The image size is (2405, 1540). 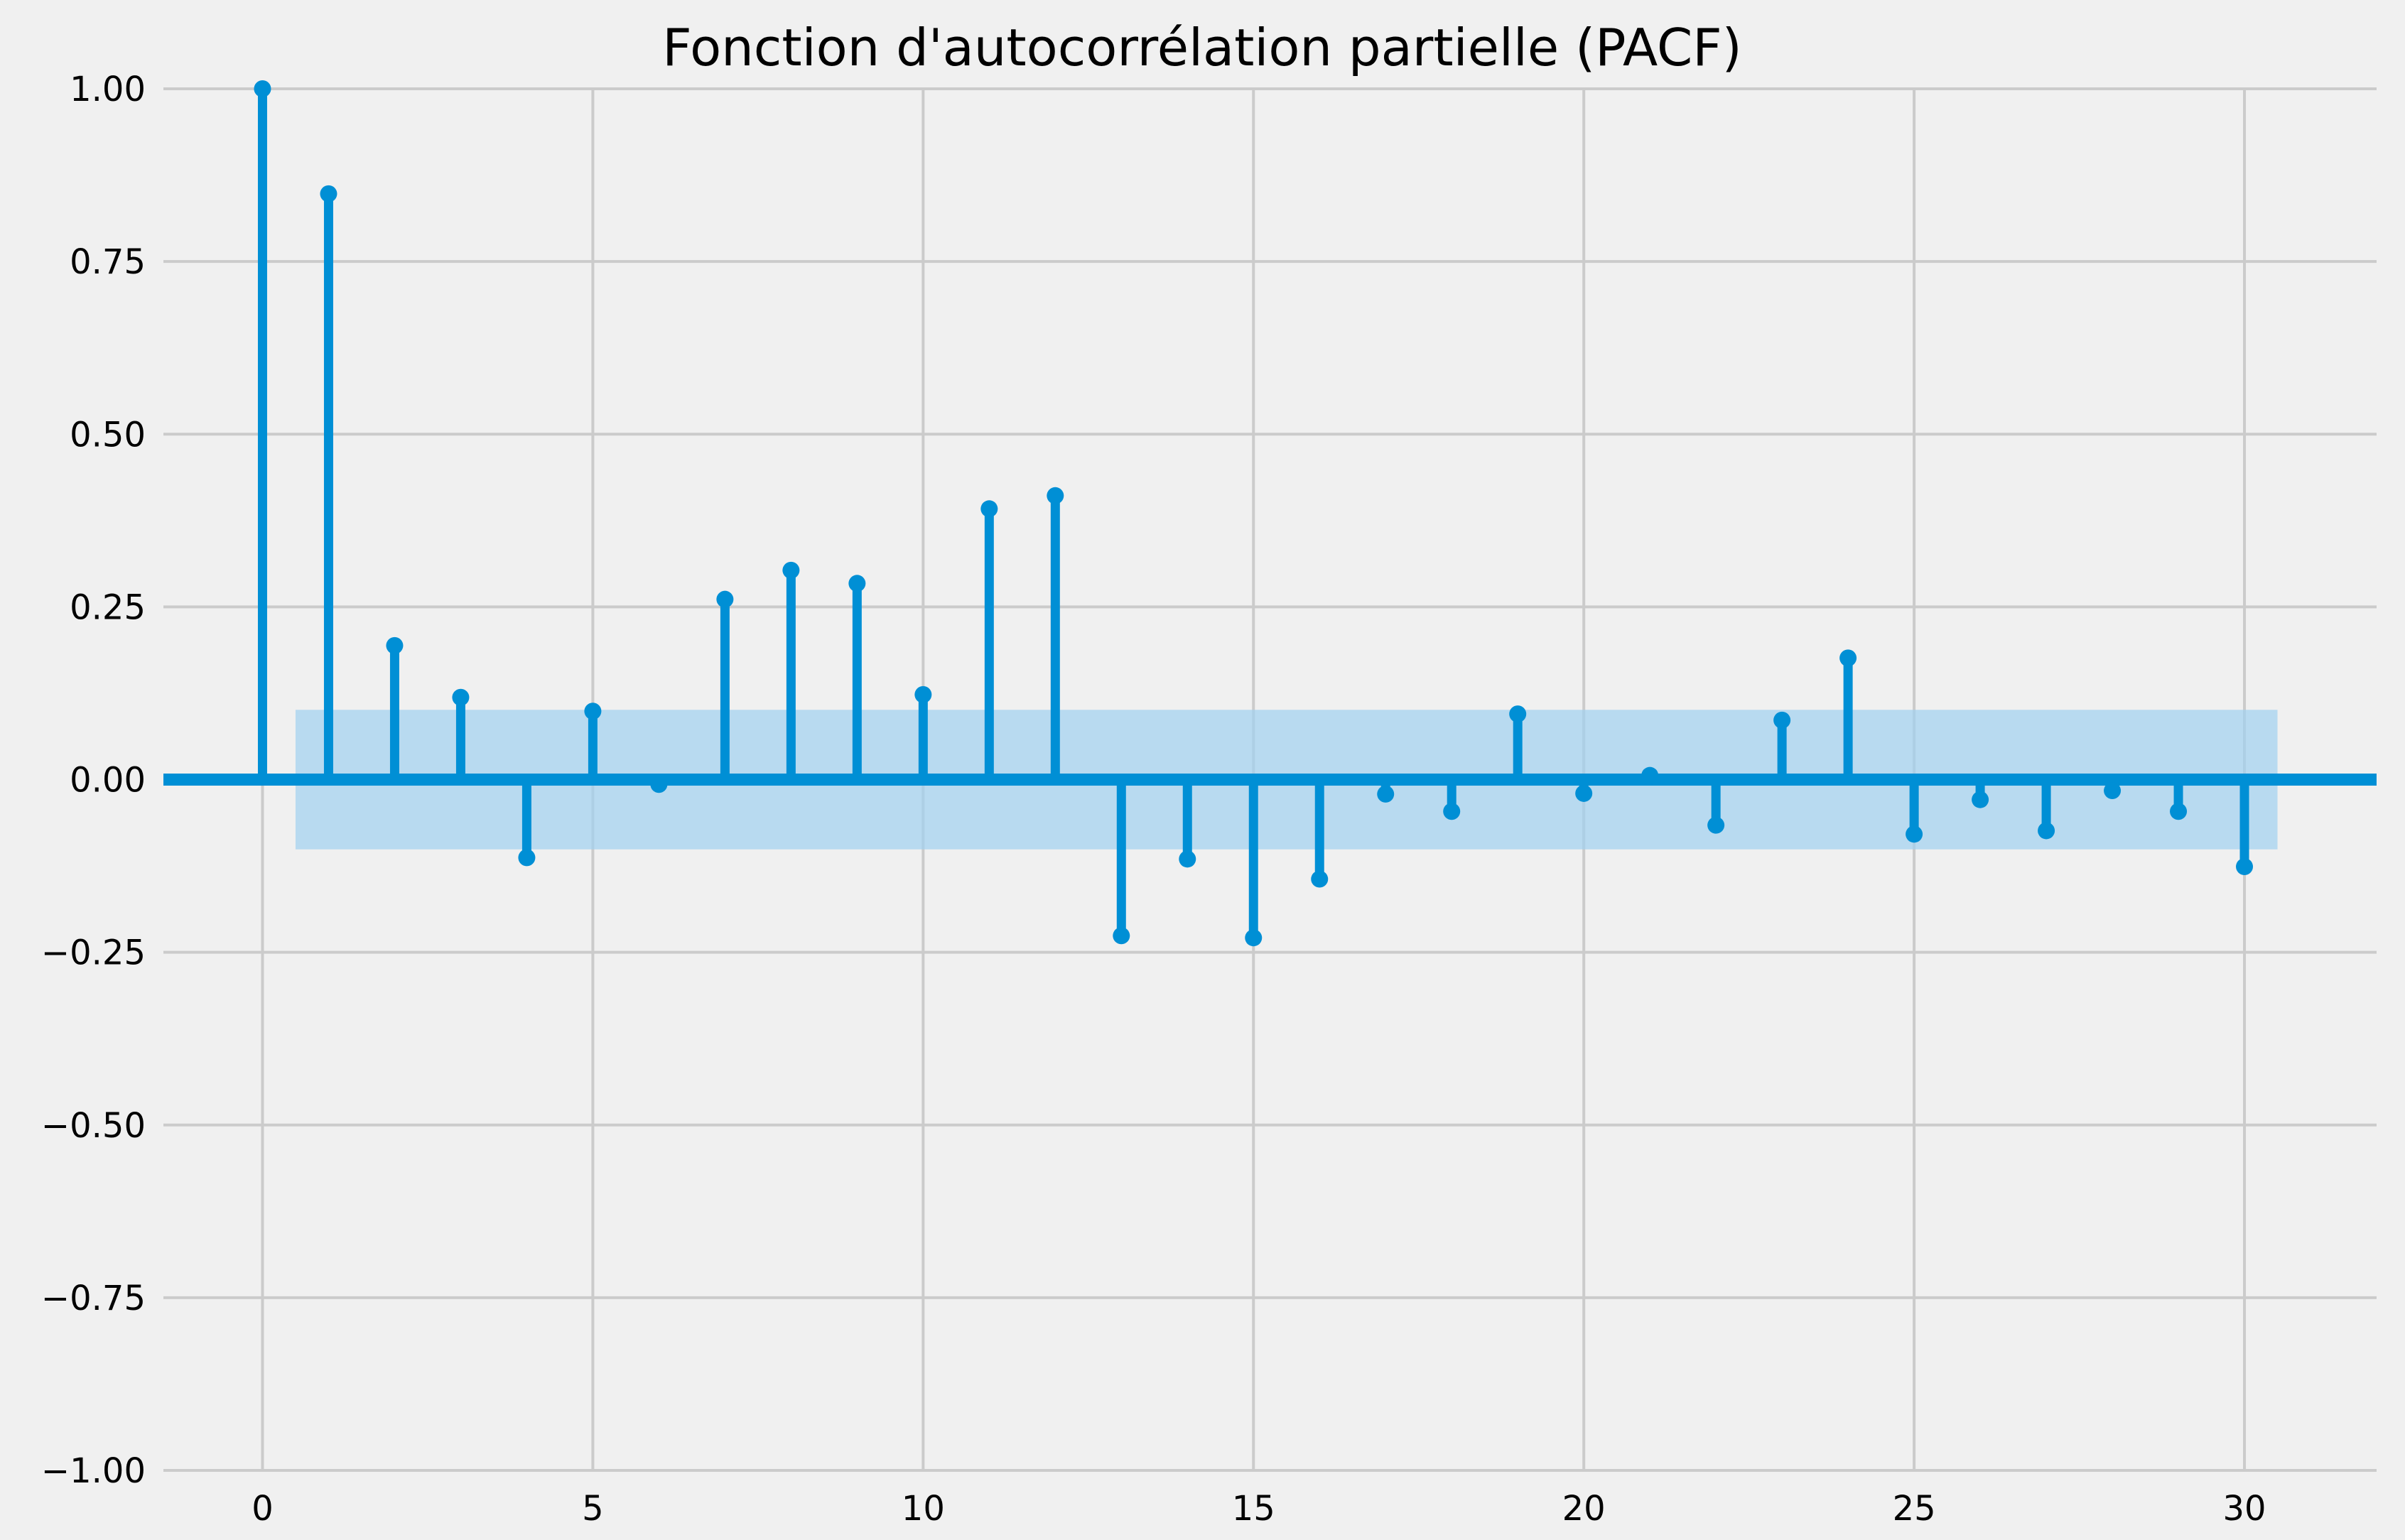 I want to click on y-tick-label: 0.50, so click(x=108, y=435).